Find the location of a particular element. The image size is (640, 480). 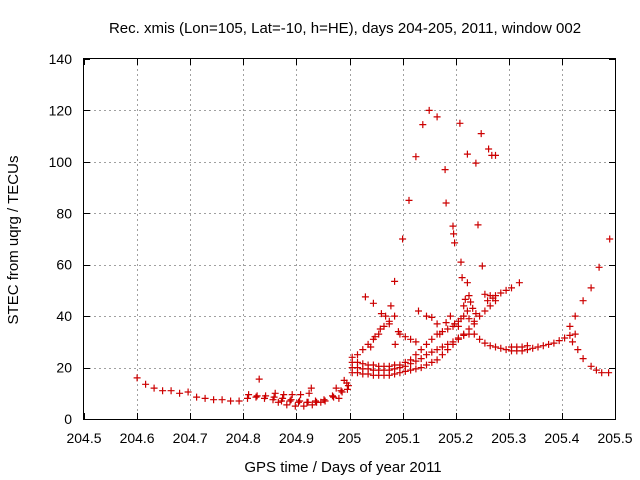

x-tick-label: 204.6 is located at coordinates (137, 438).